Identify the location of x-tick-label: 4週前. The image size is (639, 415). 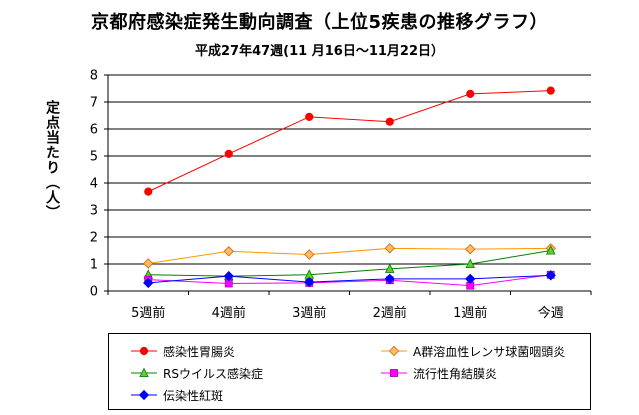
(229, 313).